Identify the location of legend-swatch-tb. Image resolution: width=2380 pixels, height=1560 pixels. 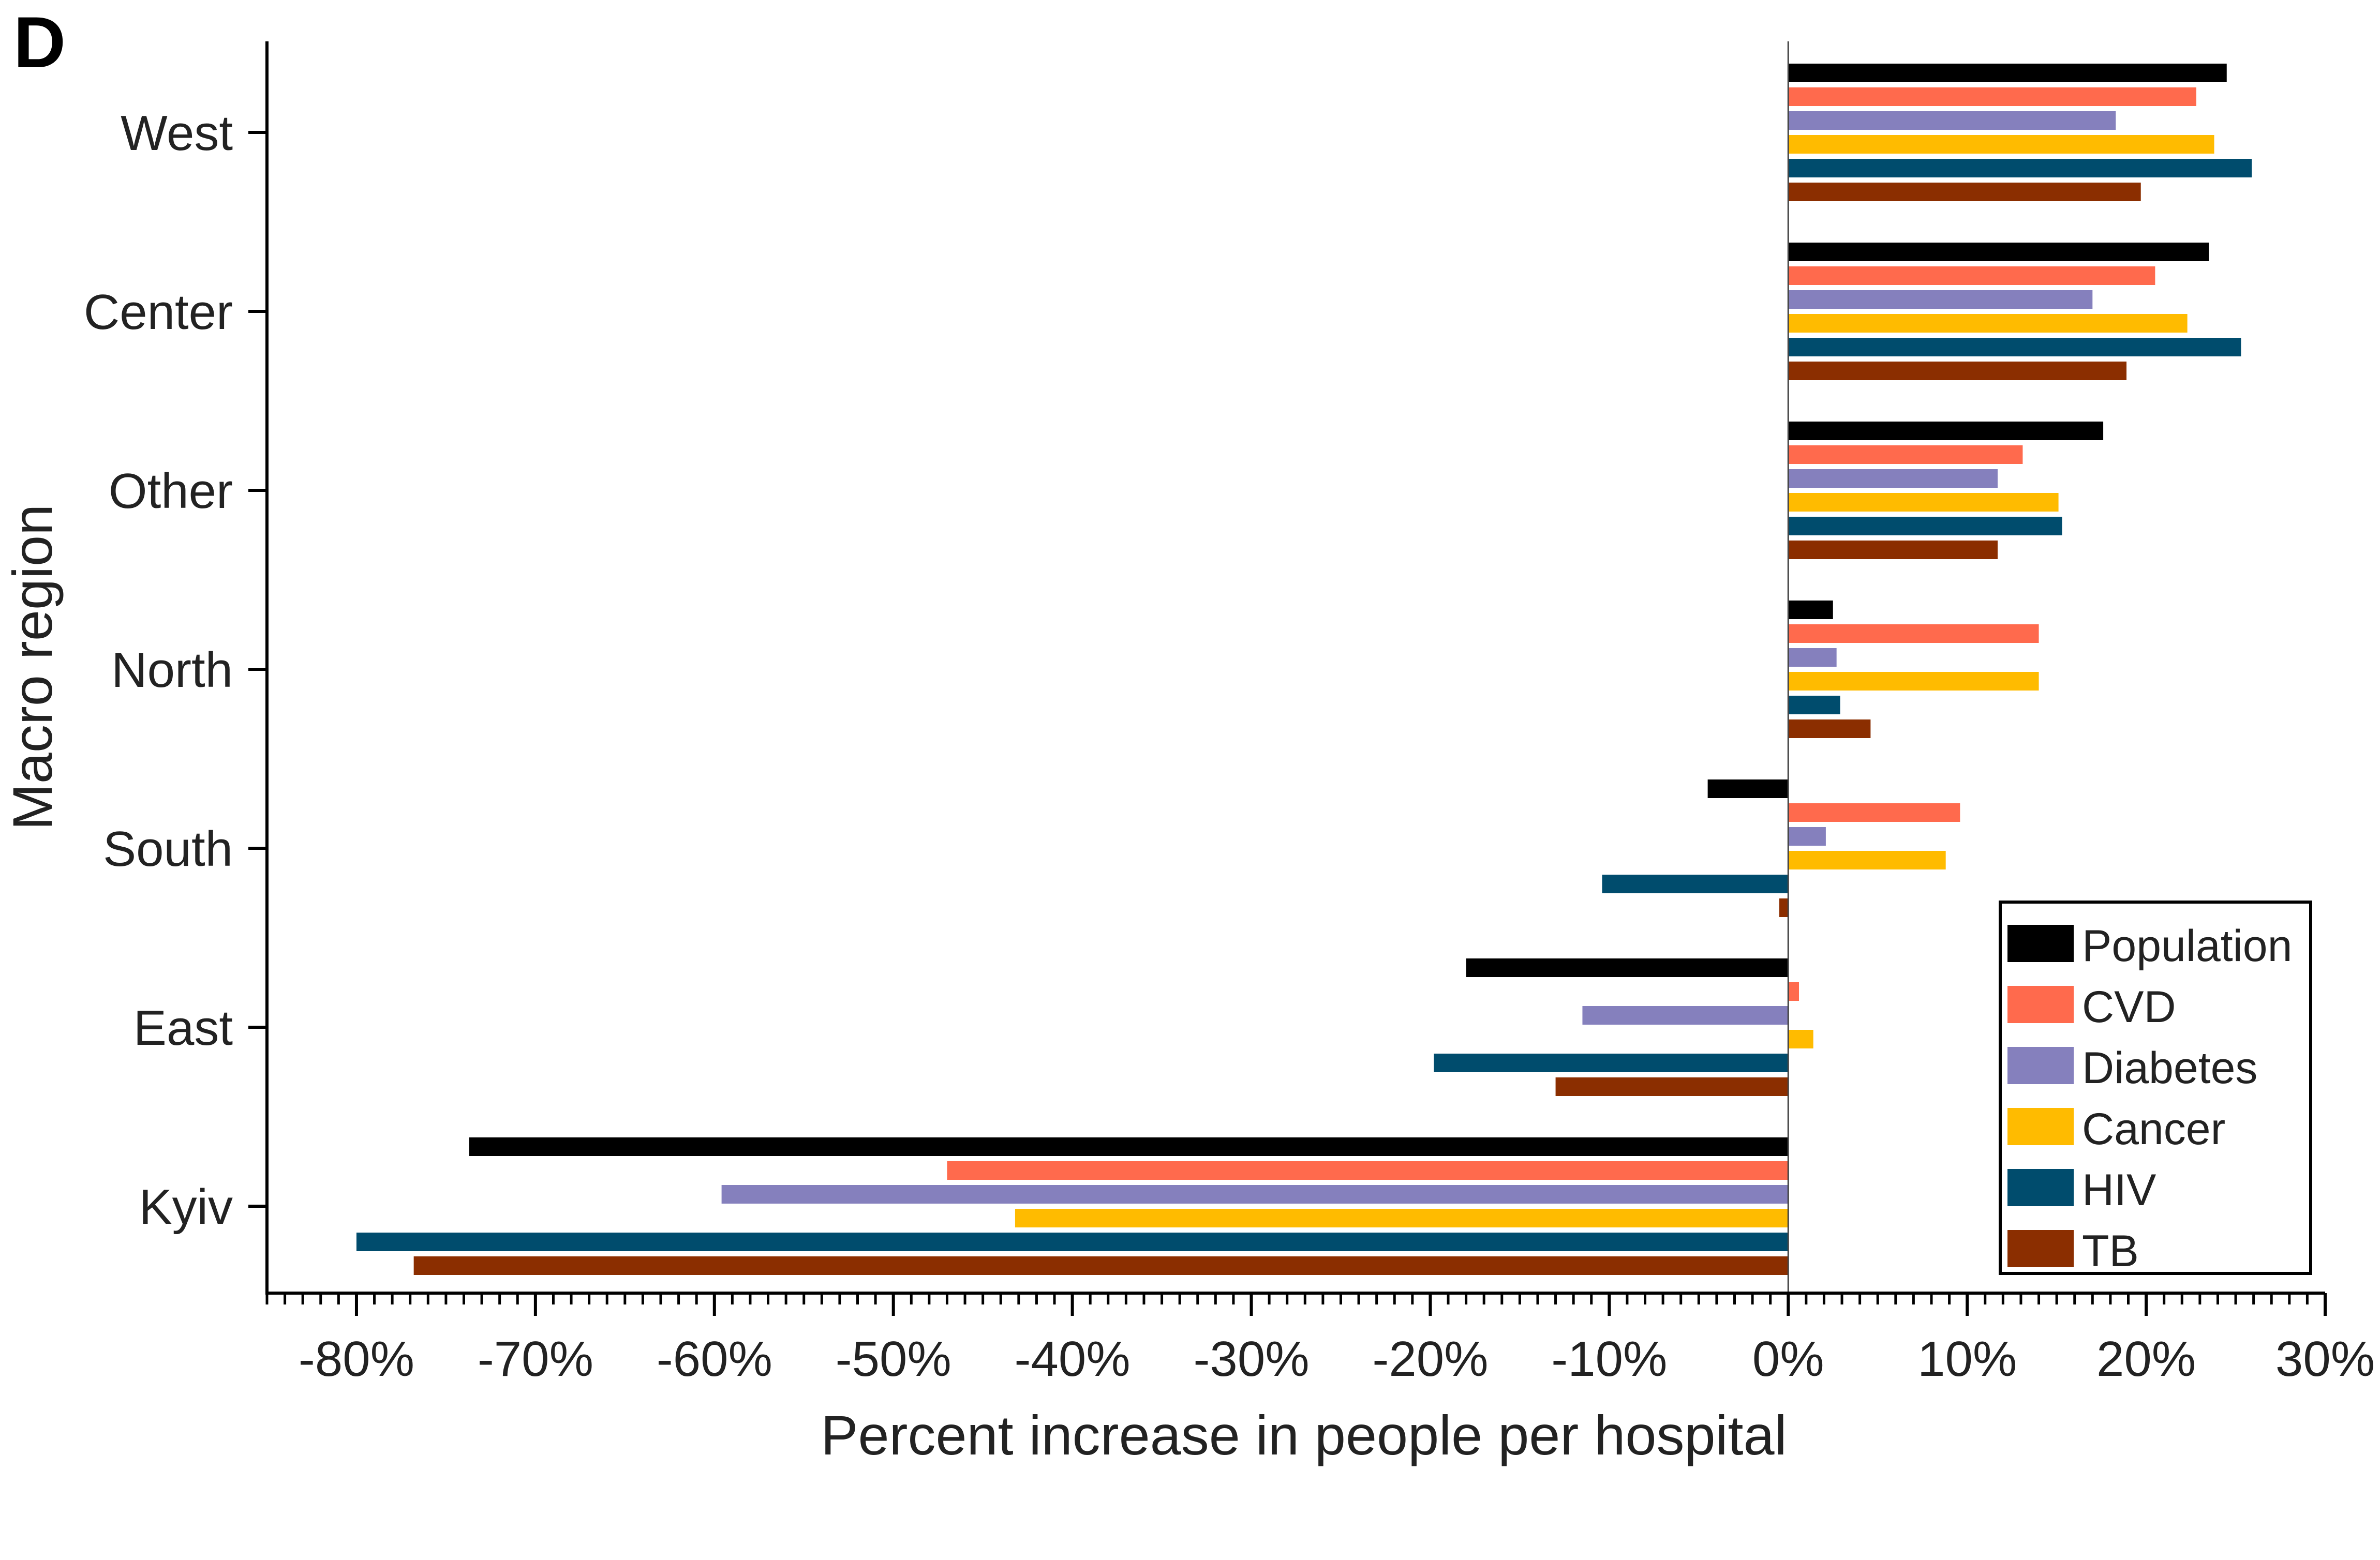
(2041, 1249).